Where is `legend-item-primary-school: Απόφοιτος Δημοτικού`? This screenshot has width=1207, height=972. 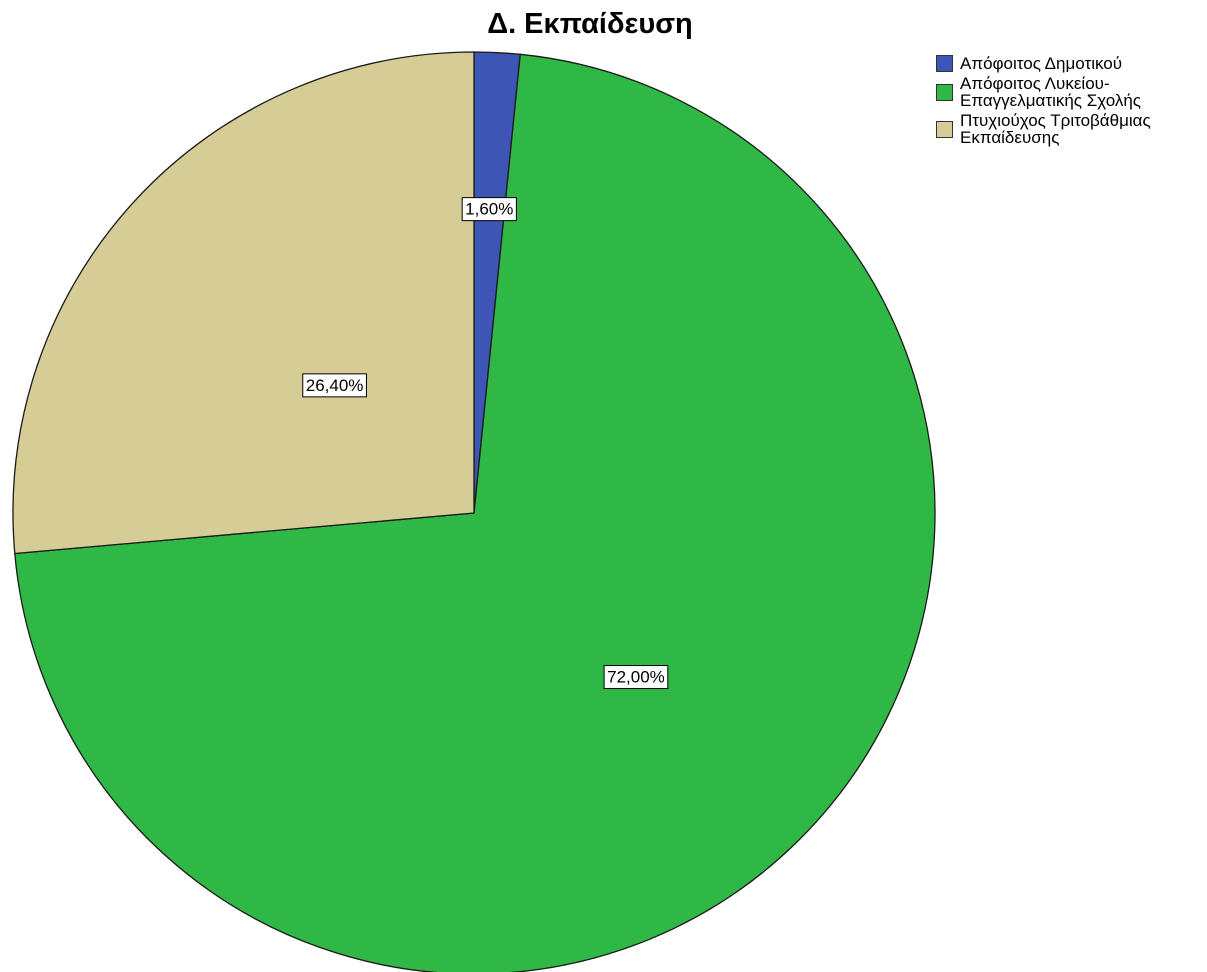
legend-item-primary-school: Απόφοιτος Δημοτικού is located at coordinates (1070, 63).